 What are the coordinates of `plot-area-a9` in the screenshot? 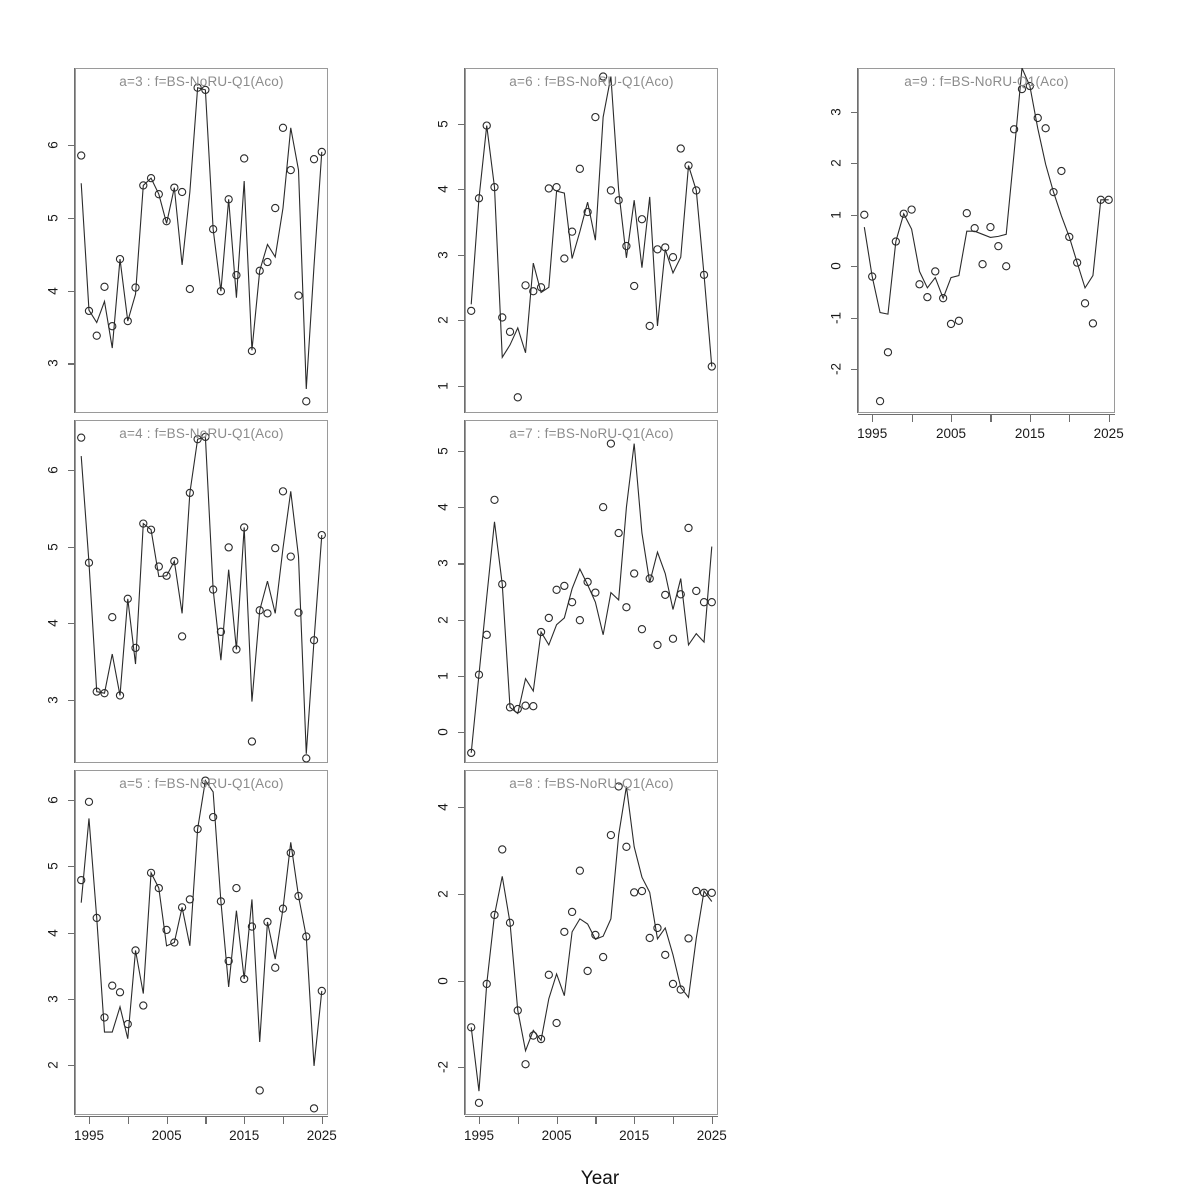 It's located at (986, 237).